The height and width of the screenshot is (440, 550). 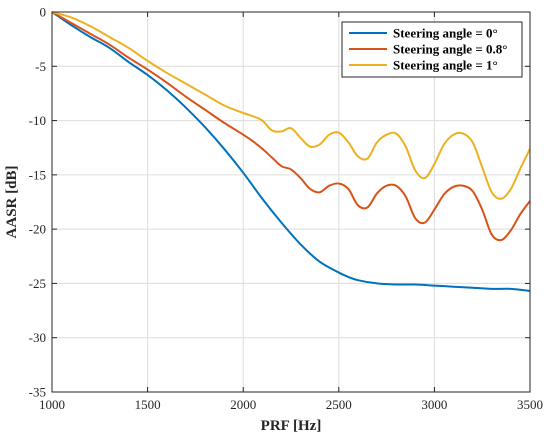 What do you see at coordinates (445, 65) in the screenshot?
I see `legend-label: Steering angle = 1°` at bounding box center [445, 65].